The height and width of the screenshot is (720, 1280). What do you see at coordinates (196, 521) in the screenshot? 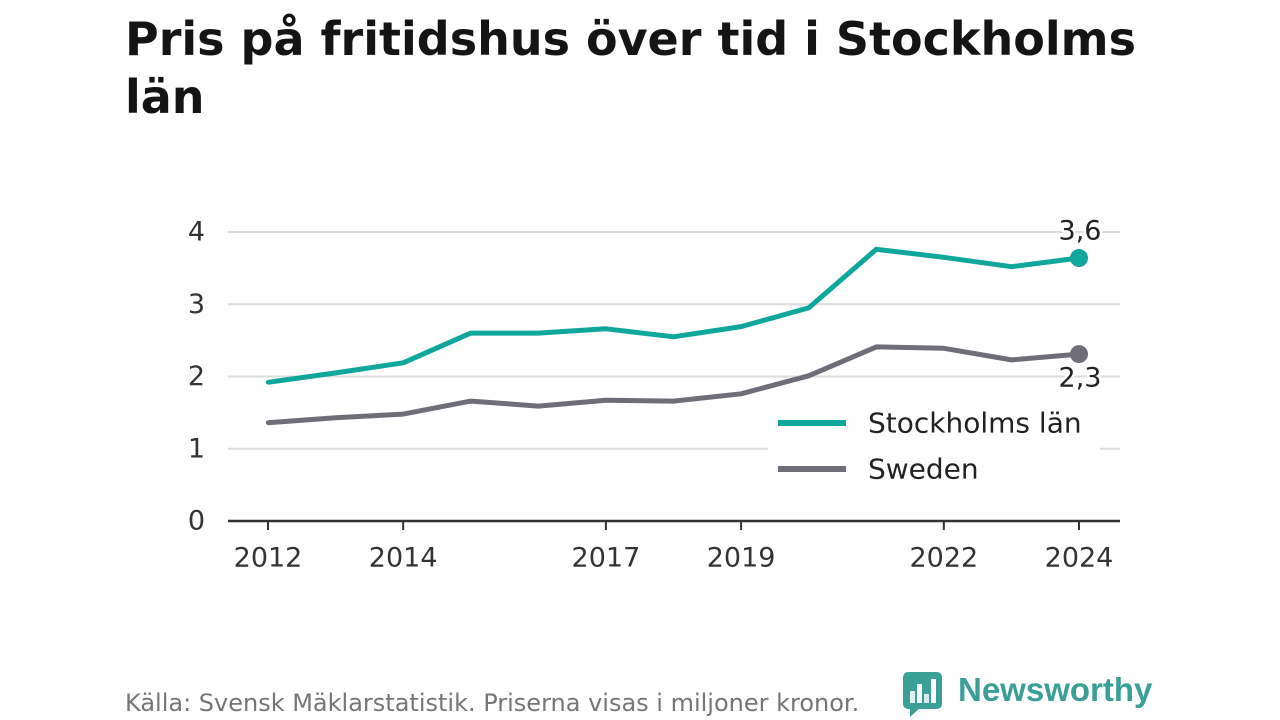
I see `y-tick-label: 0` at bounding box center [196, 521].